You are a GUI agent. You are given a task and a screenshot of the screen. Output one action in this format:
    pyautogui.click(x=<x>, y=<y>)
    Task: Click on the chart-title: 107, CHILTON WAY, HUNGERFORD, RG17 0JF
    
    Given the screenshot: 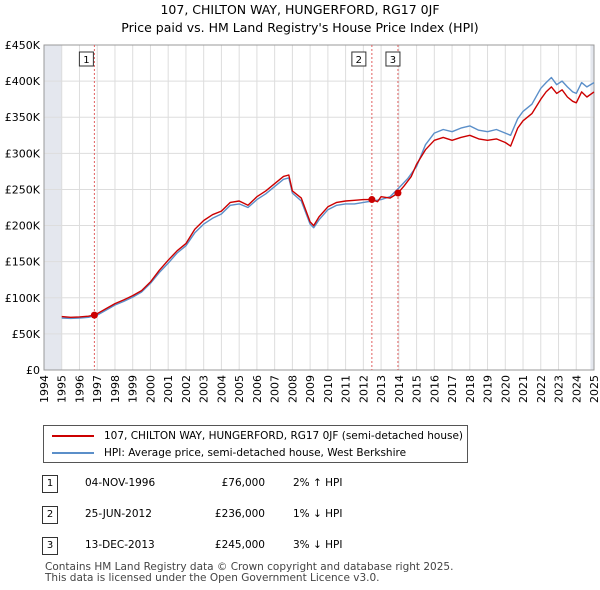 What is the action you would take?
    pyautogui.click(x=300, y=9)
    